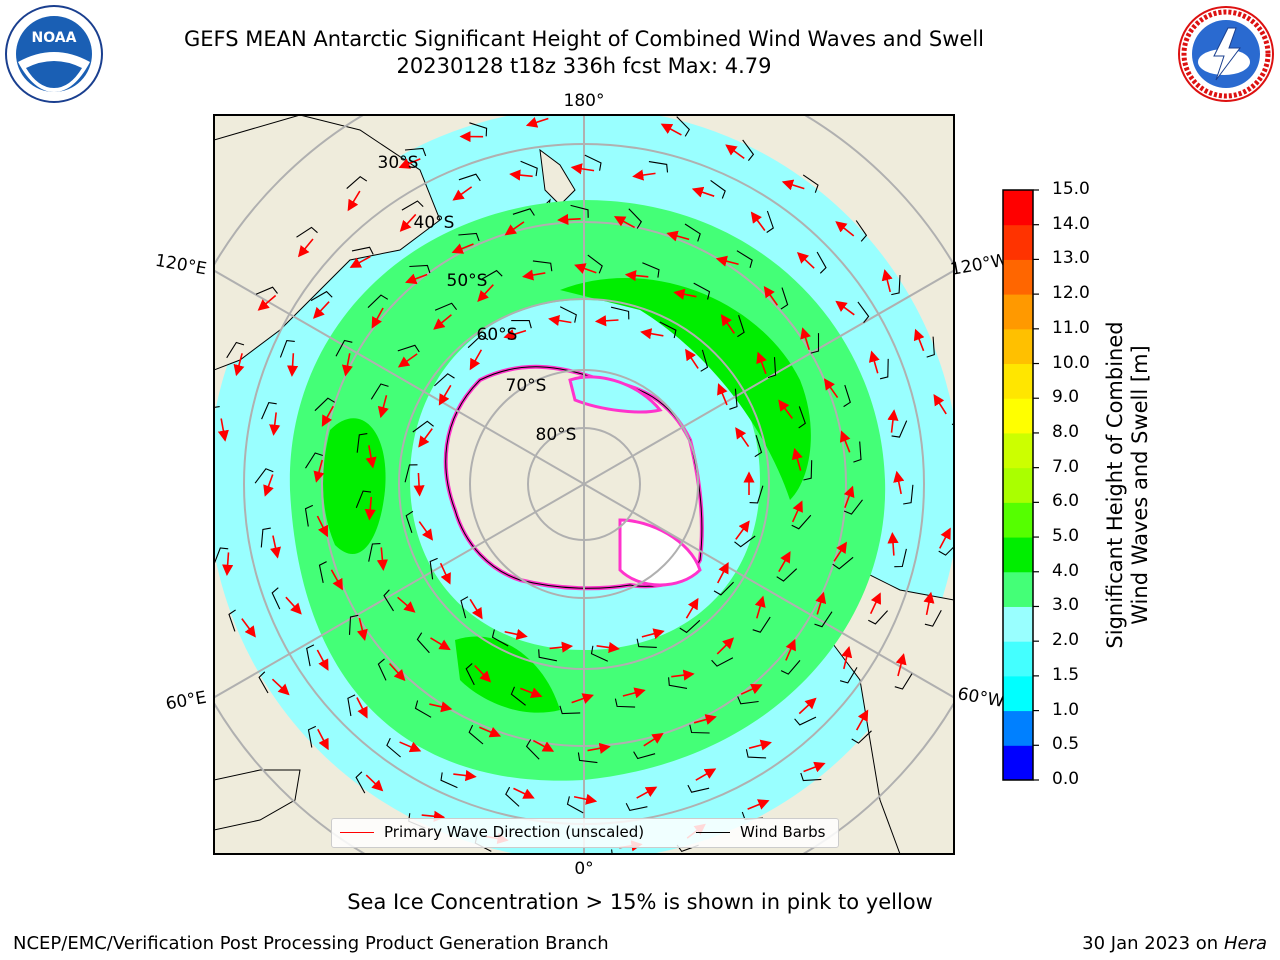 The image size is (1280, 960). Describe the element at coordinates (1066, 640) in the screenshot. I see `colorbar-tick-label: 2.0` at that location.